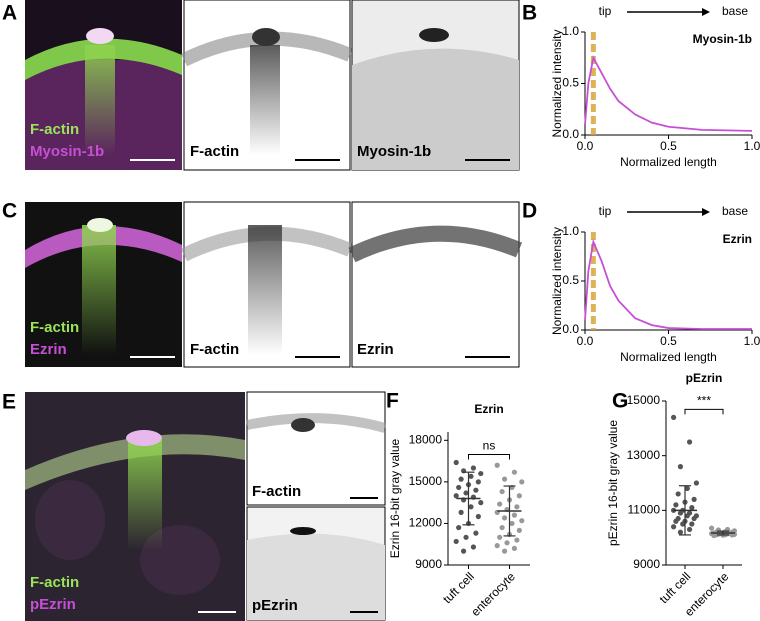 This screenshot has width=760, height=621. What do you see at coordinates (426, 523) in the screenshot?
I see `y-tick-label: 12000` at bounding box center [426, 523].